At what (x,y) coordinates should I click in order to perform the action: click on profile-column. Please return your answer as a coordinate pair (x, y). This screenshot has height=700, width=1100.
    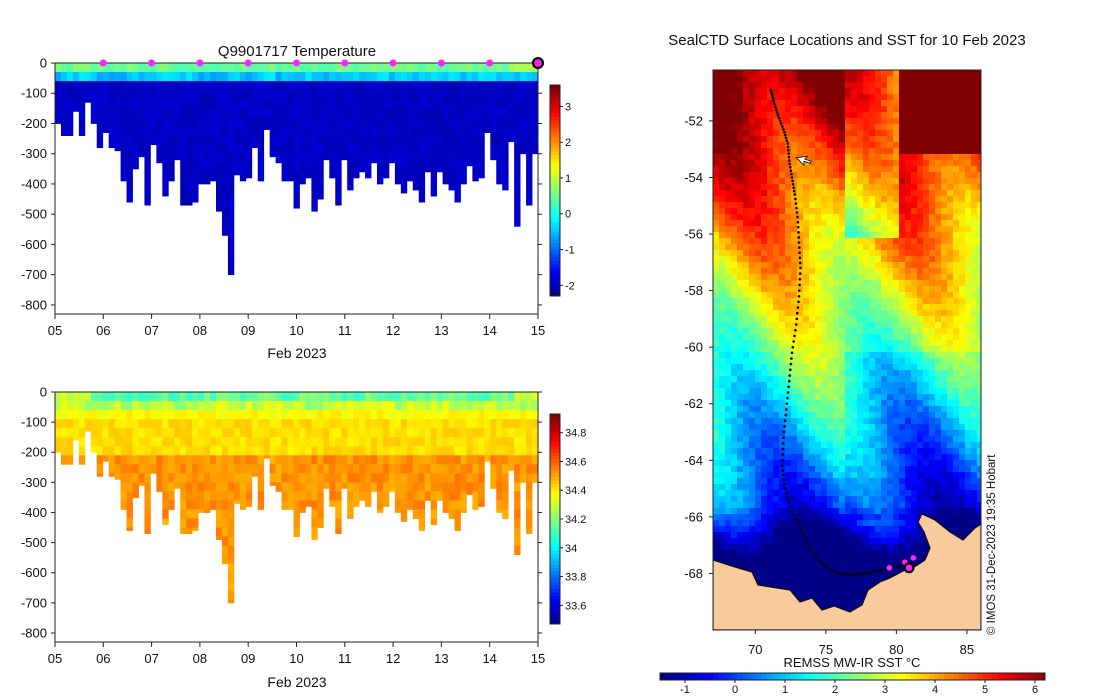
    Looking at the image, I should click on (368, 121).